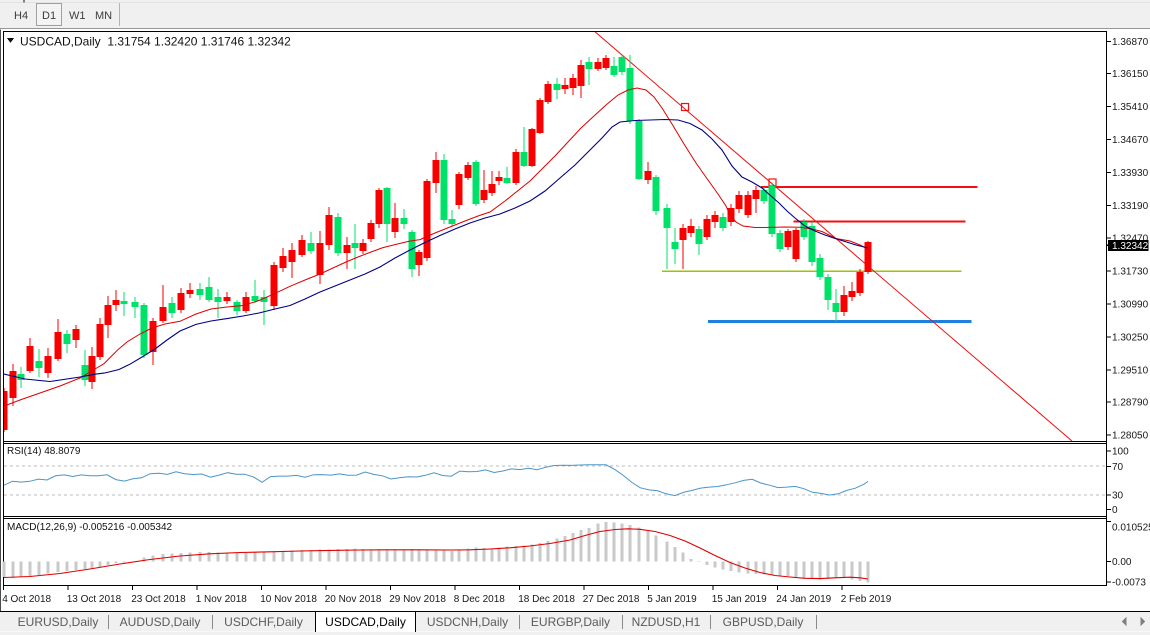  I want to click on svg-text: 1.33930, so click(1130, 173).